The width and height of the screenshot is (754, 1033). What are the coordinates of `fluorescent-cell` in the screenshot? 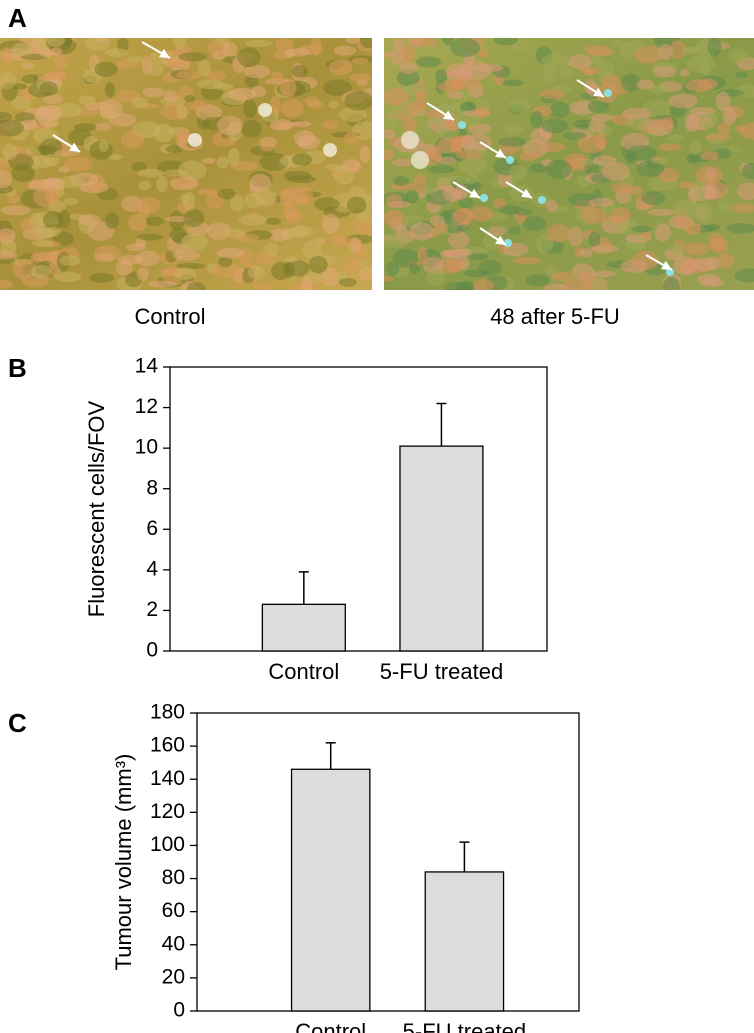 It's located at (484, 198).